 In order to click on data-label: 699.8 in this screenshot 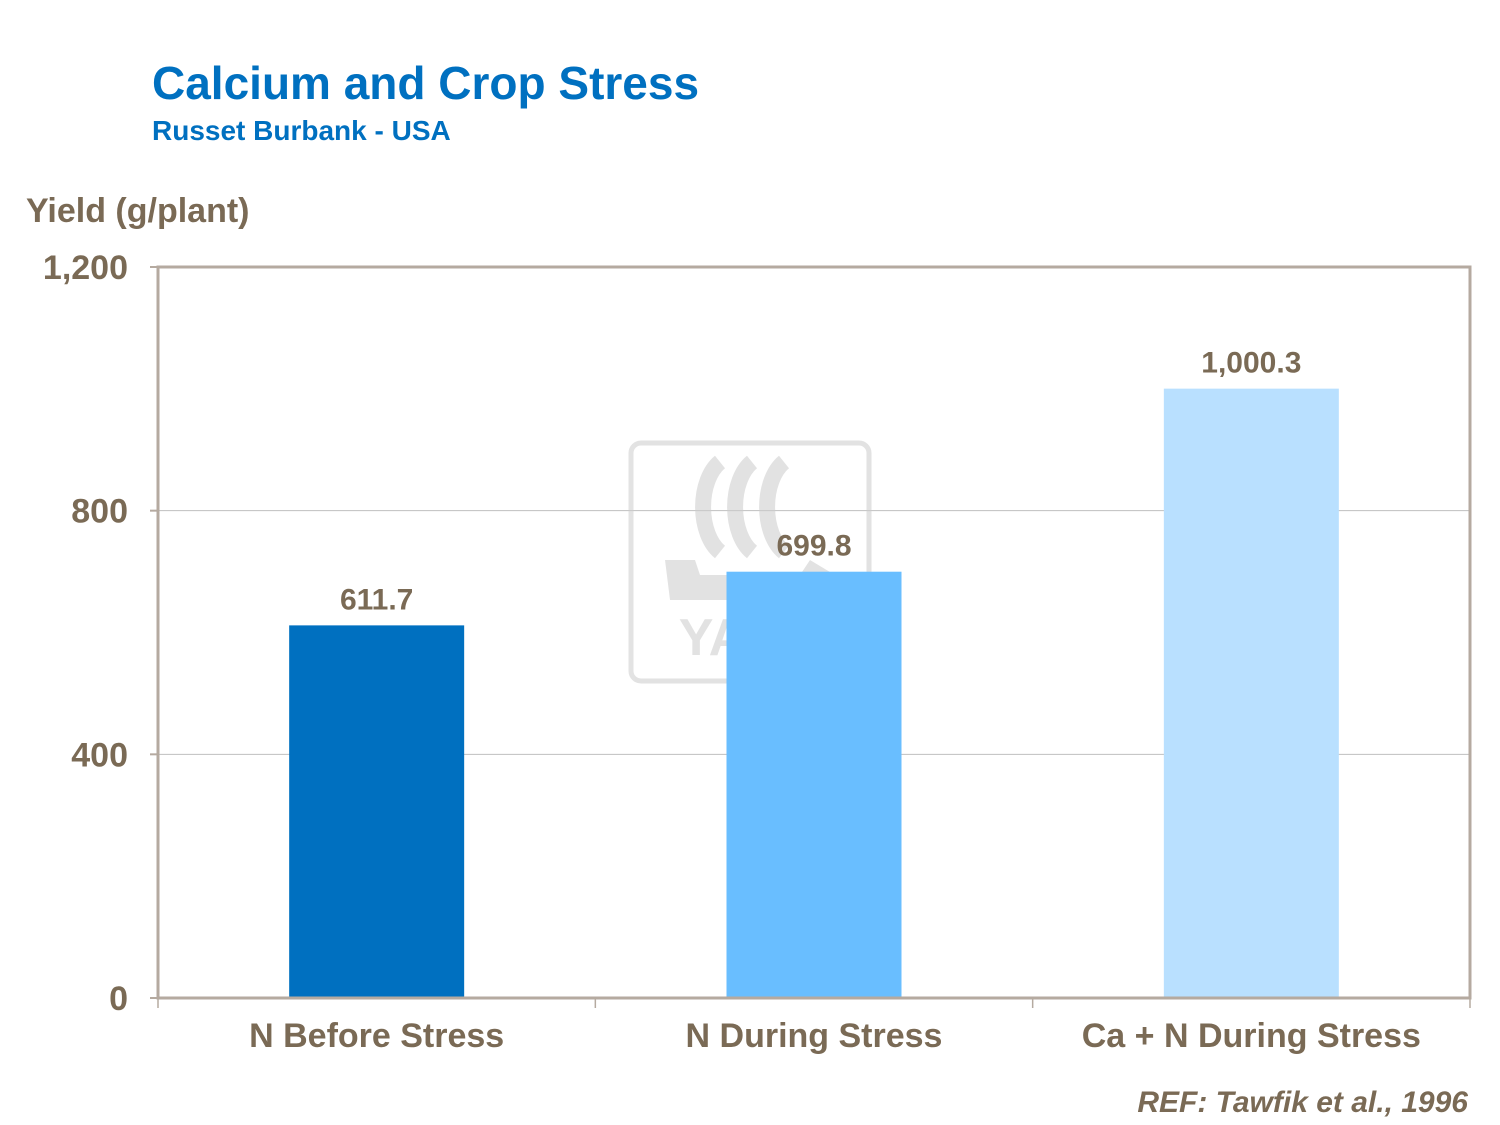, I will do `click(813, 546)`.